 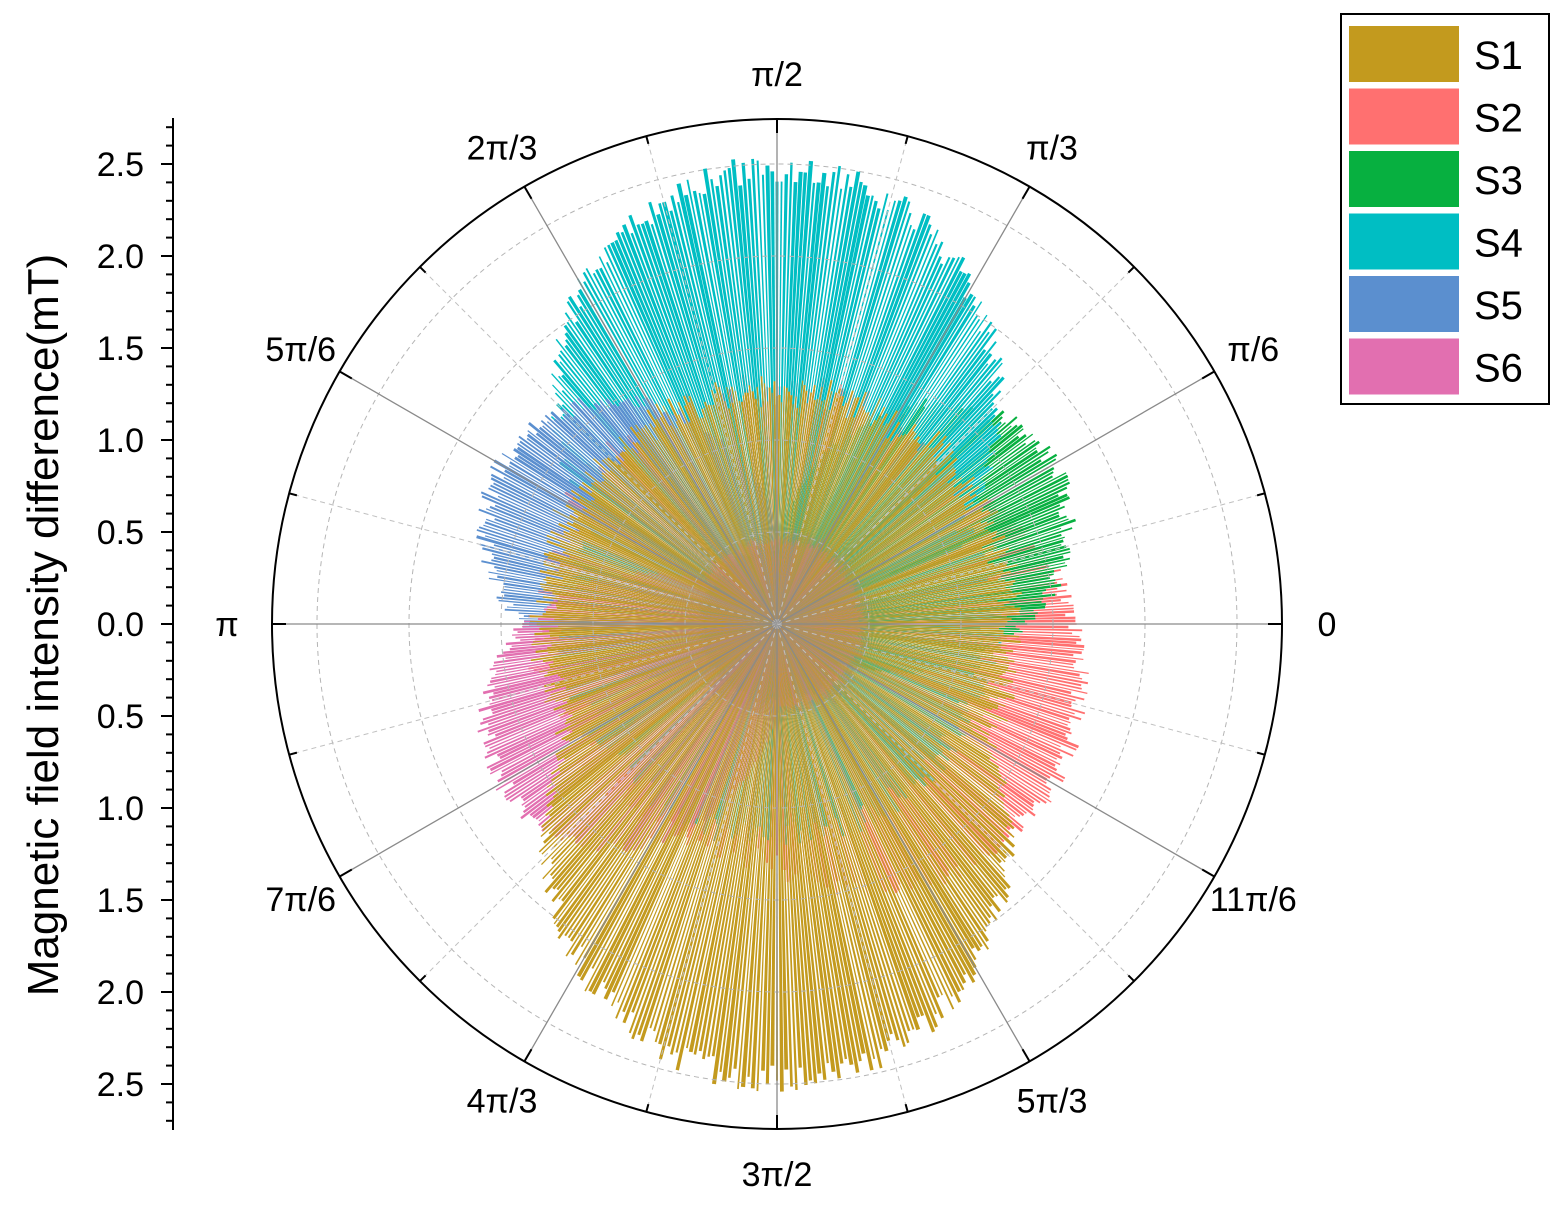 I want to click on angle-label: 0, so click(x=1327, y=625).